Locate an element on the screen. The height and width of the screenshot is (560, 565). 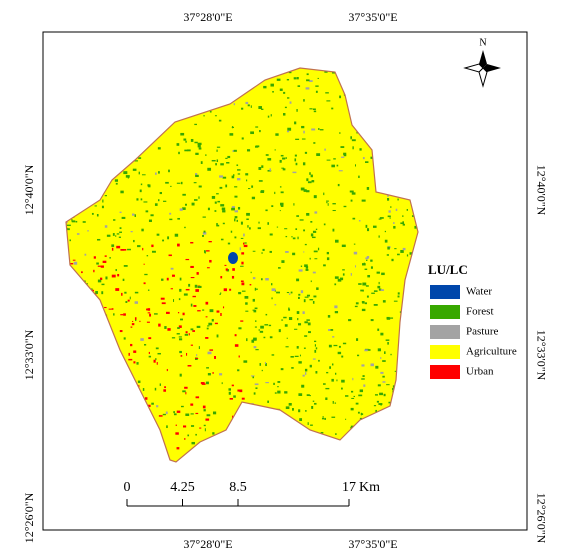
water-body is located at coordinates (233, 258).